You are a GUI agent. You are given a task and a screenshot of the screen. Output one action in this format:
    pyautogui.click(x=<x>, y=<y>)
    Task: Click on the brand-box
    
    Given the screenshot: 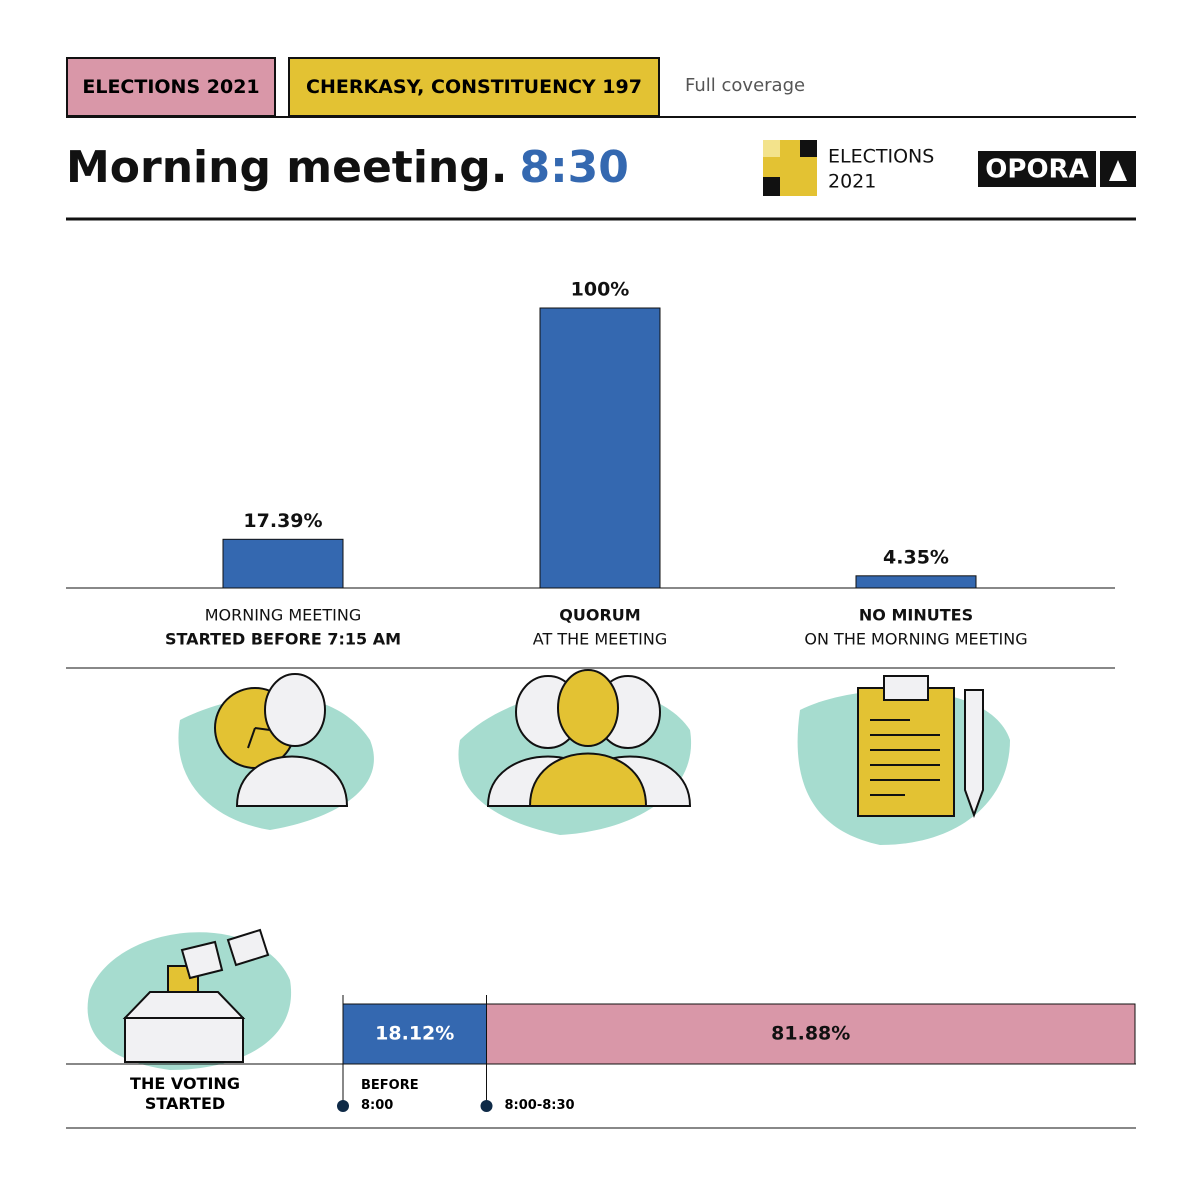 What is the action you would take?
    pyautogui.click(x=1037, y=169)
    